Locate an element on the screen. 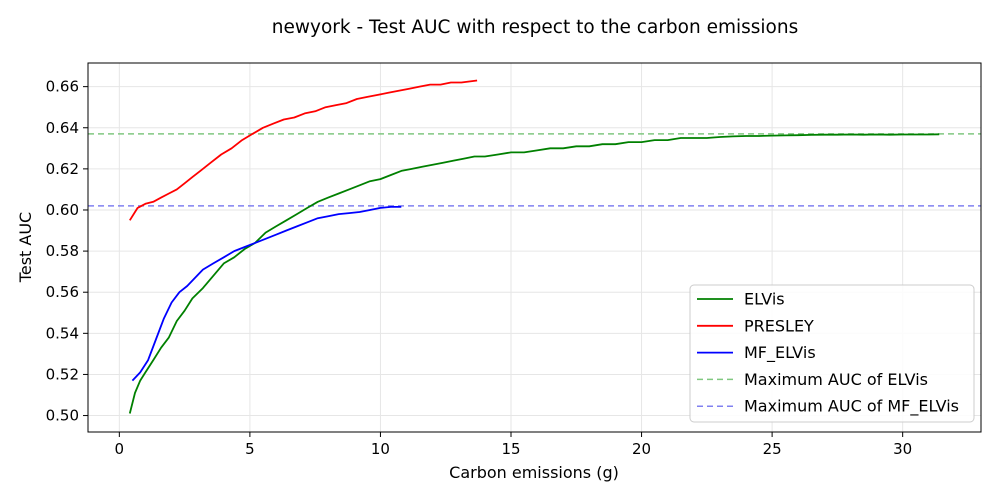 Image resolution: width=1000 pixels, height=500 pixels. y-tick-label: 0.66 is located at coordinates (62, 87).